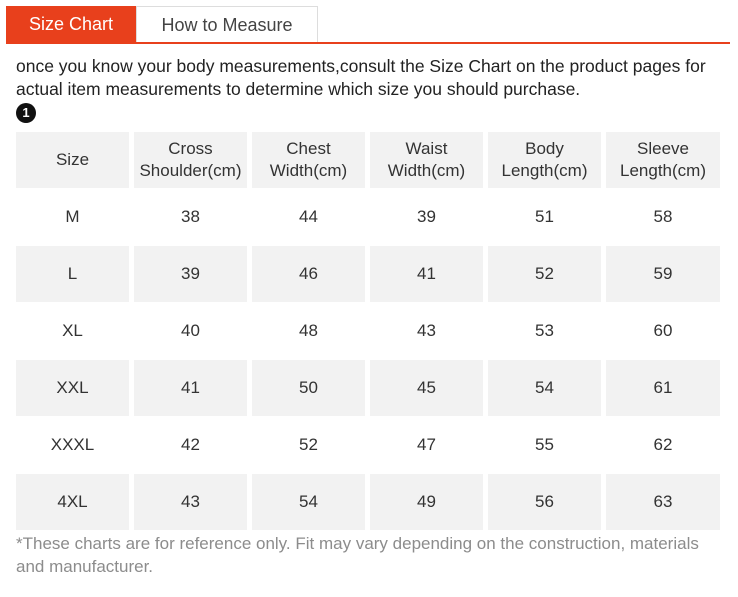 This screenshot has width=738, height=597. I want to click on table-row: L 39 46 41 52 59, so click(368, 274).